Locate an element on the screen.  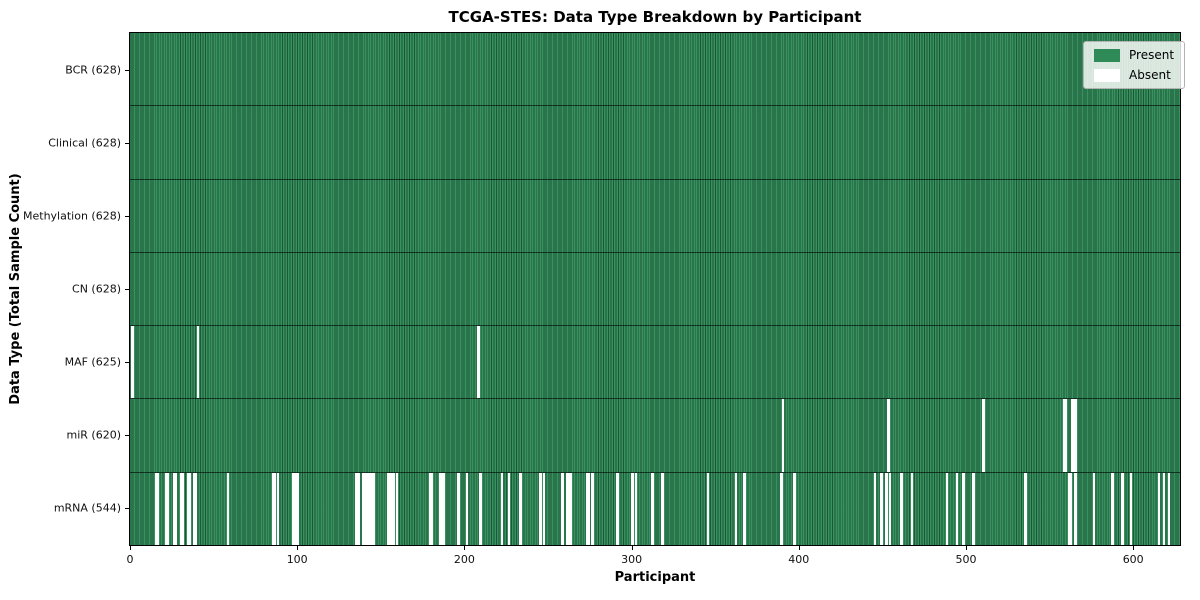
heatmap-row-cn is located at coordinates (655, 289).